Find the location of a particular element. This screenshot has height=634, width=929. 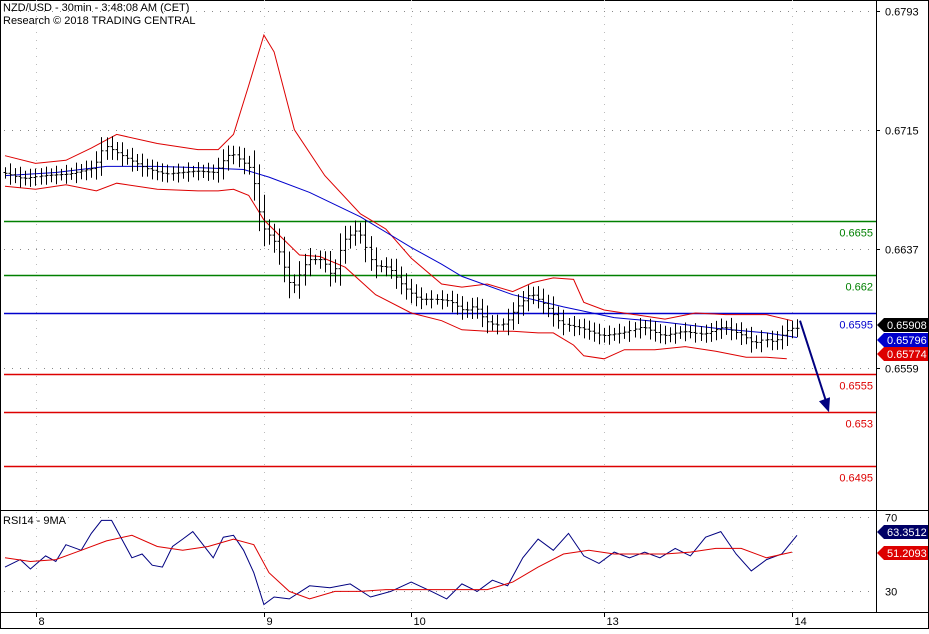

price-tick-label: 0.6715 is located at coordinates (902, 132).